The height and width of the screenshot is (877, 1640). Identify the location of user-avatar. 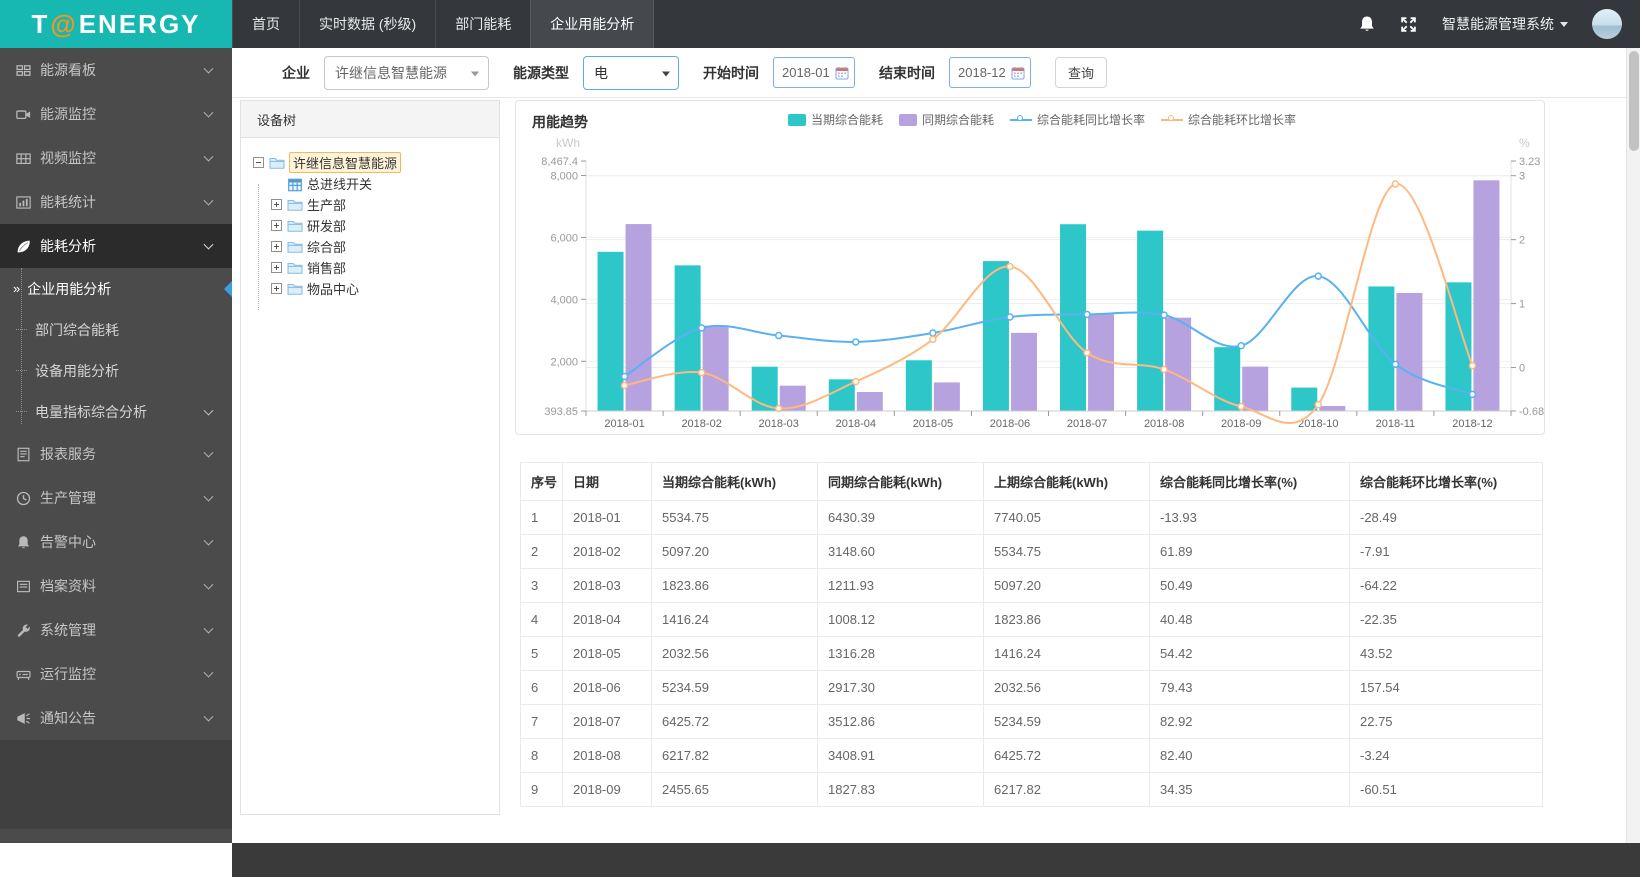
(1607, 24).